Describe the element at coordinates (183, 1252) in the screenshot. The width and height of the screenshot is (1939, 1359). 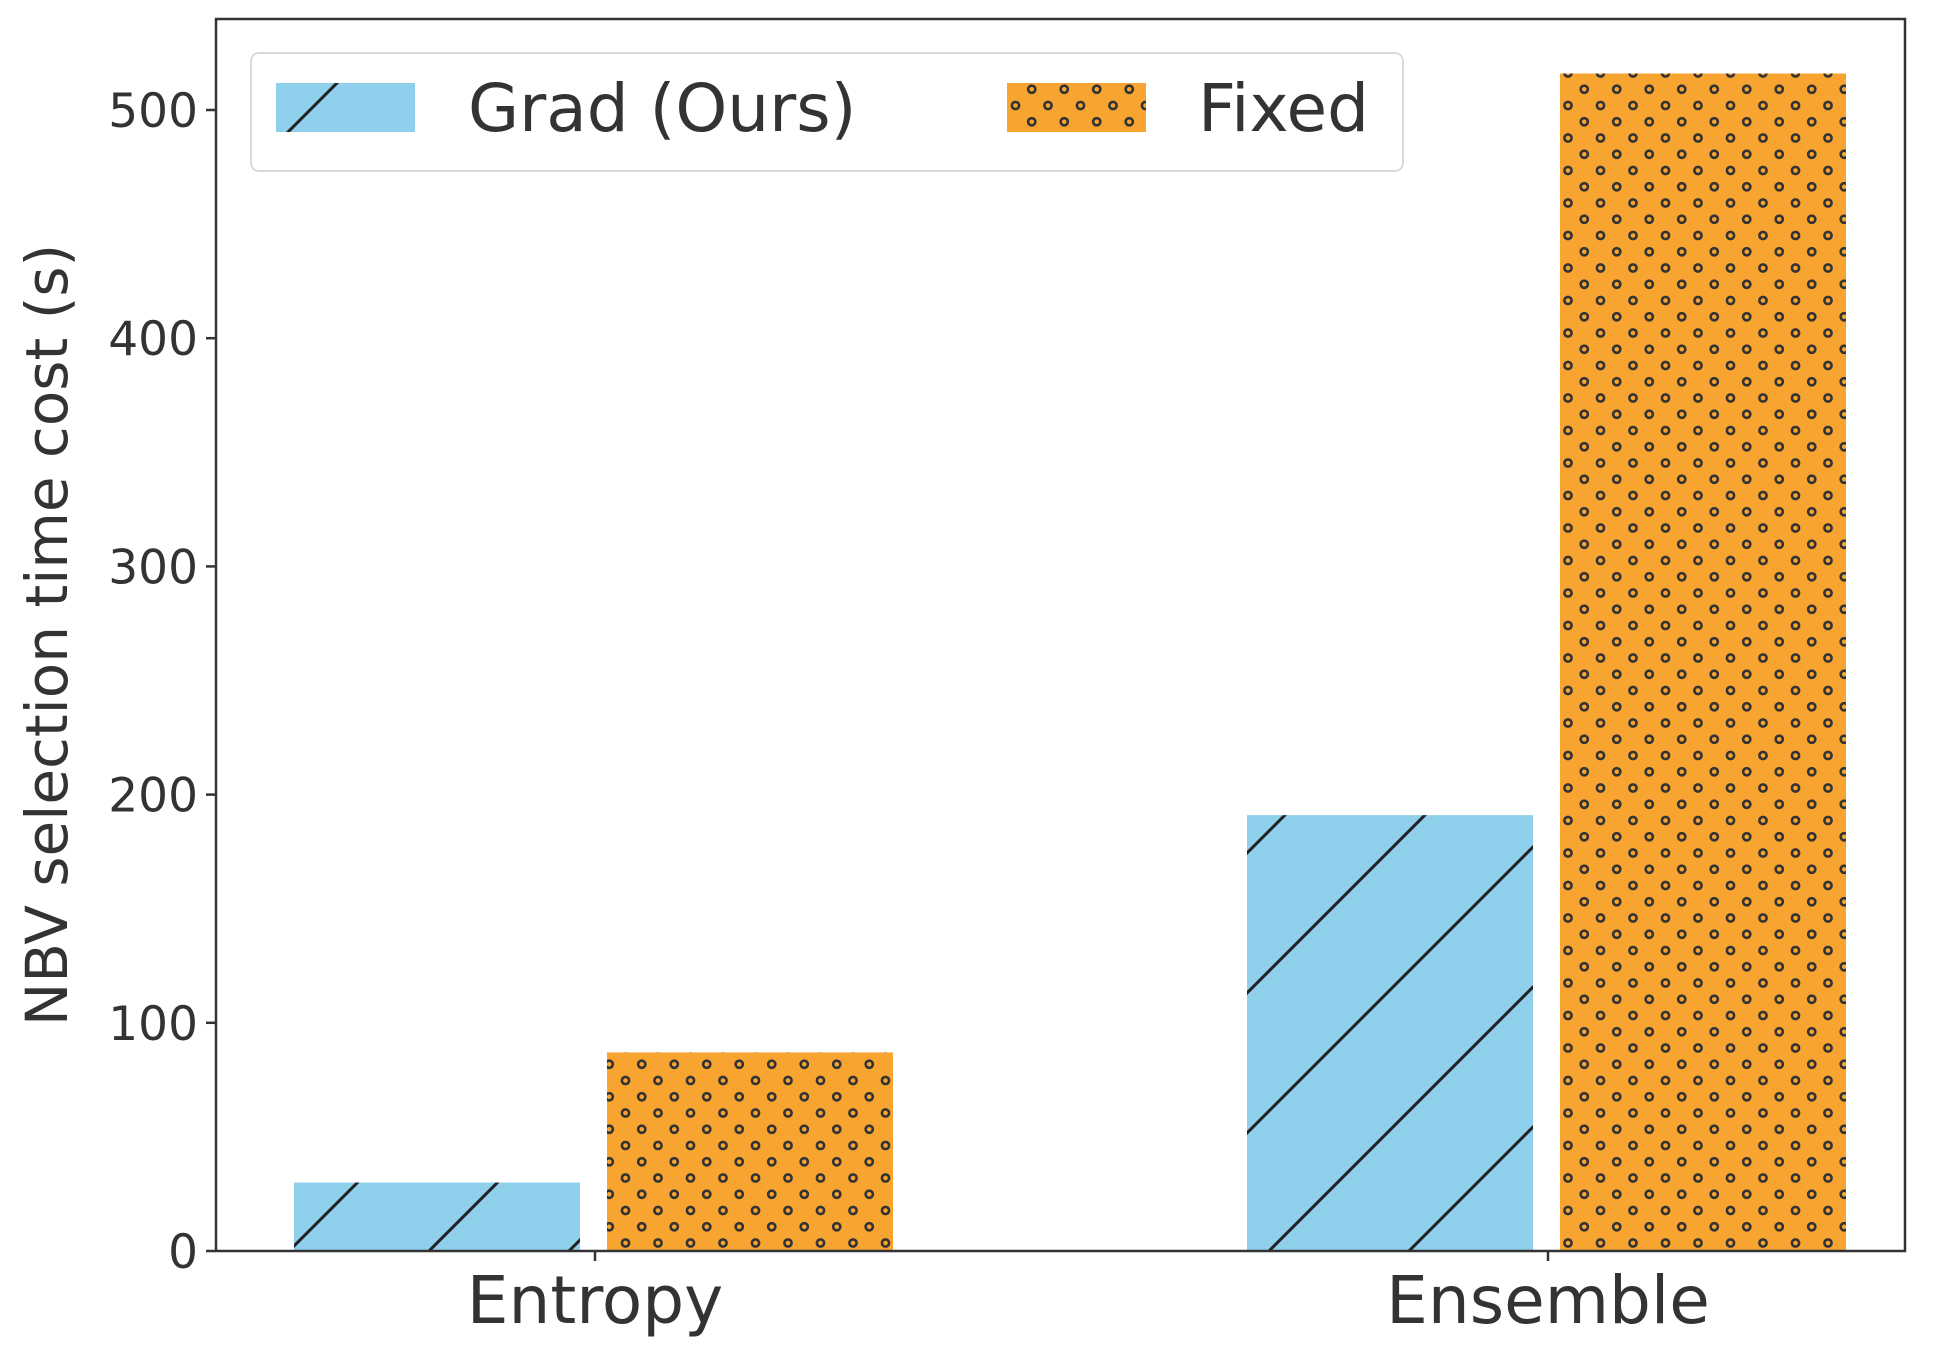
I see `y-tick-label: 0` at that location.